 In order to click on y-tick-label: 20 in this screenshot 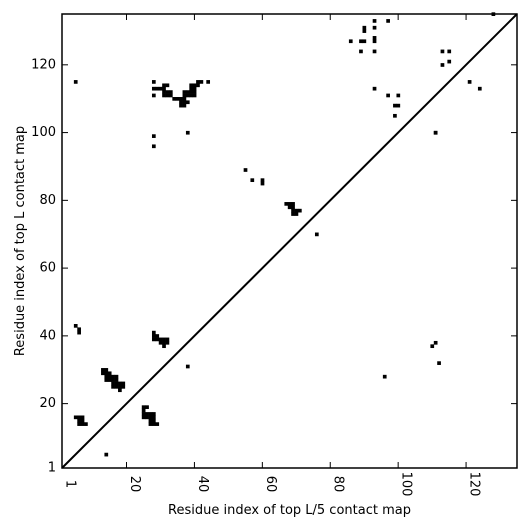, I will do `click(47, 403)`.